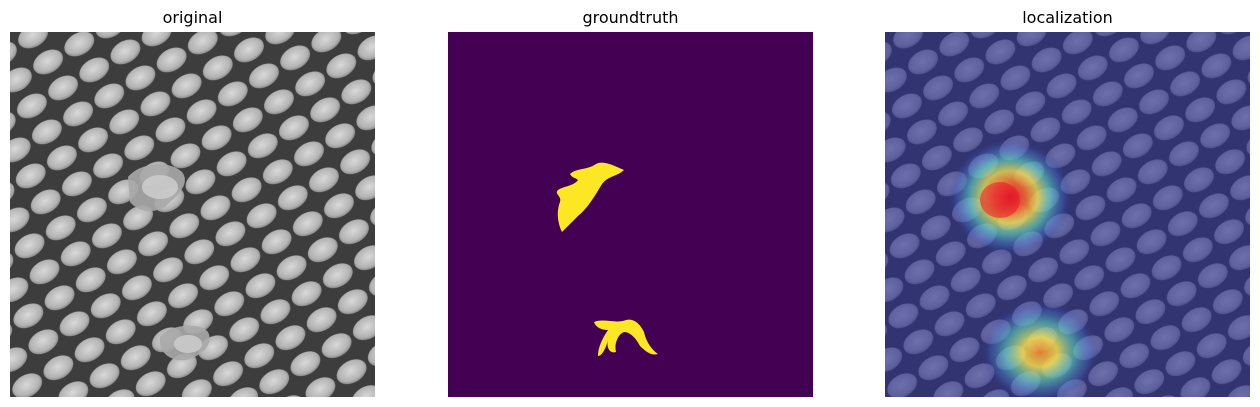 The width and height of the screenshot is (1260, 407). Describe the element at coordinates (630, 17) in the screenshot. I see `groundtruth-title: groundtruth` at that location.